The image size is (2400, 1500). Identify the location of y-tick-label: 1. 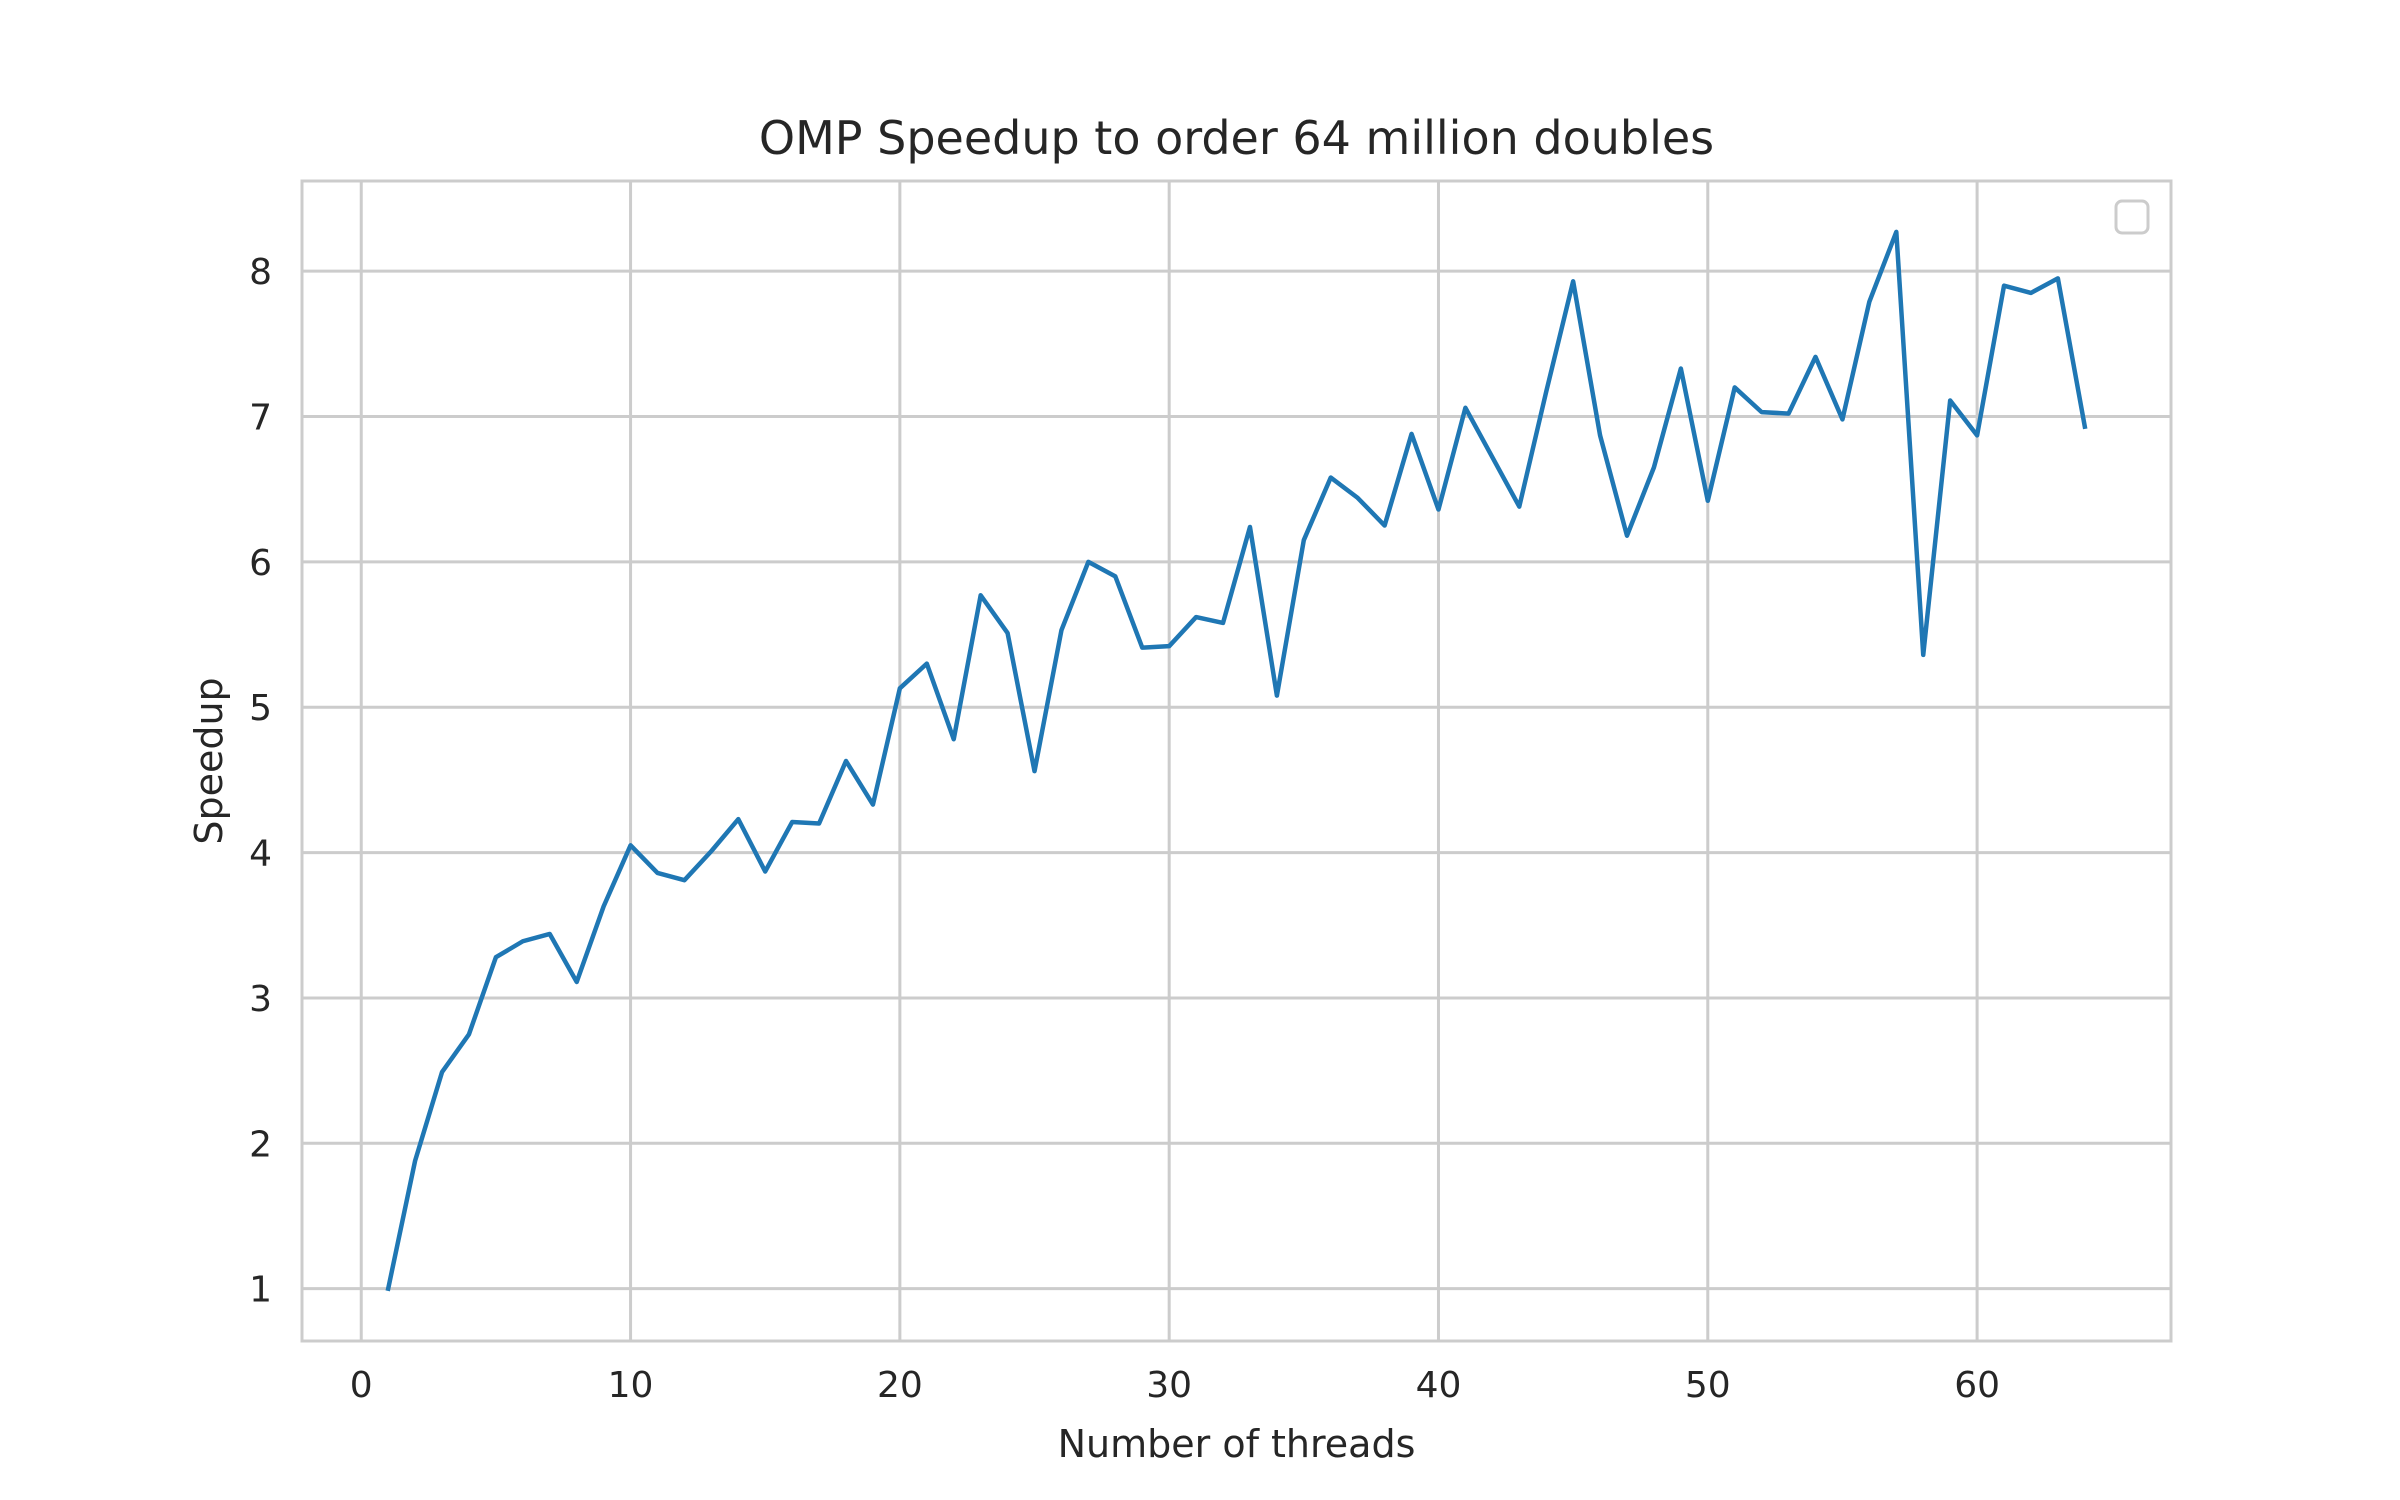
(260, 1290).